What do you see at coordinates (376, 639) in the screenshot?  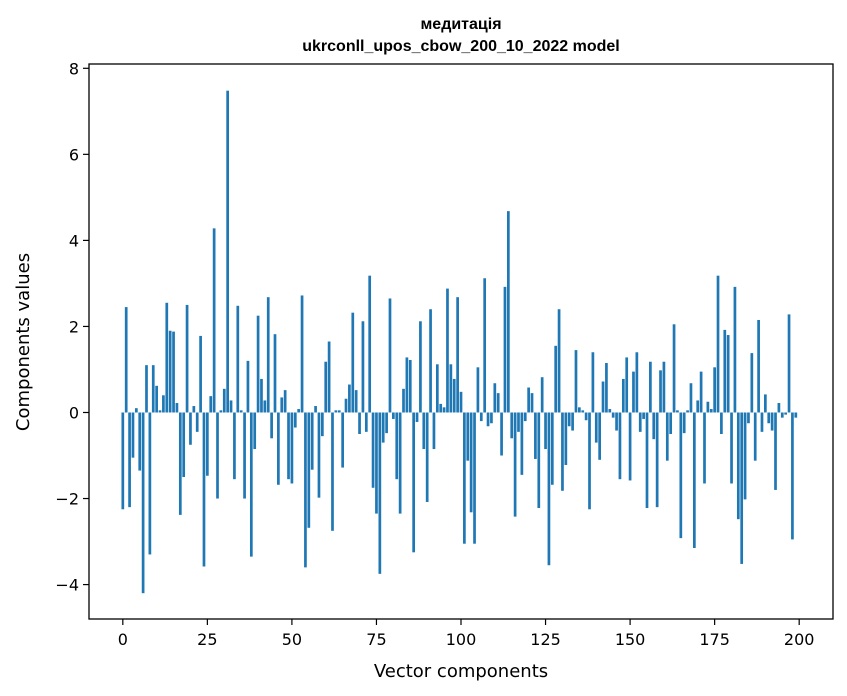 I see `x-tick-label: 75` at bounding box center [376, 639].